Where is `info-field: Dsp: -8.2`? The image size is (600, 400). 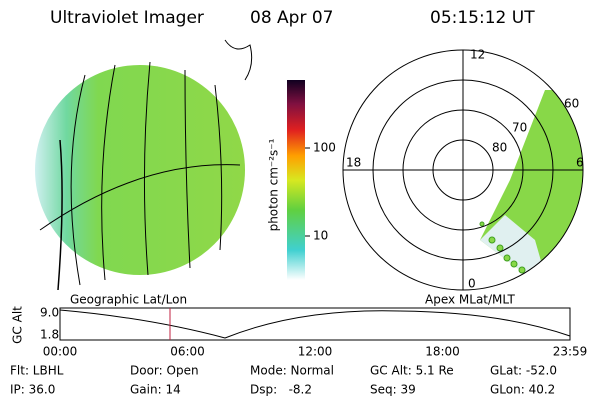 info-field: Dsp: -8.2 is located at coordinates (281, 390).